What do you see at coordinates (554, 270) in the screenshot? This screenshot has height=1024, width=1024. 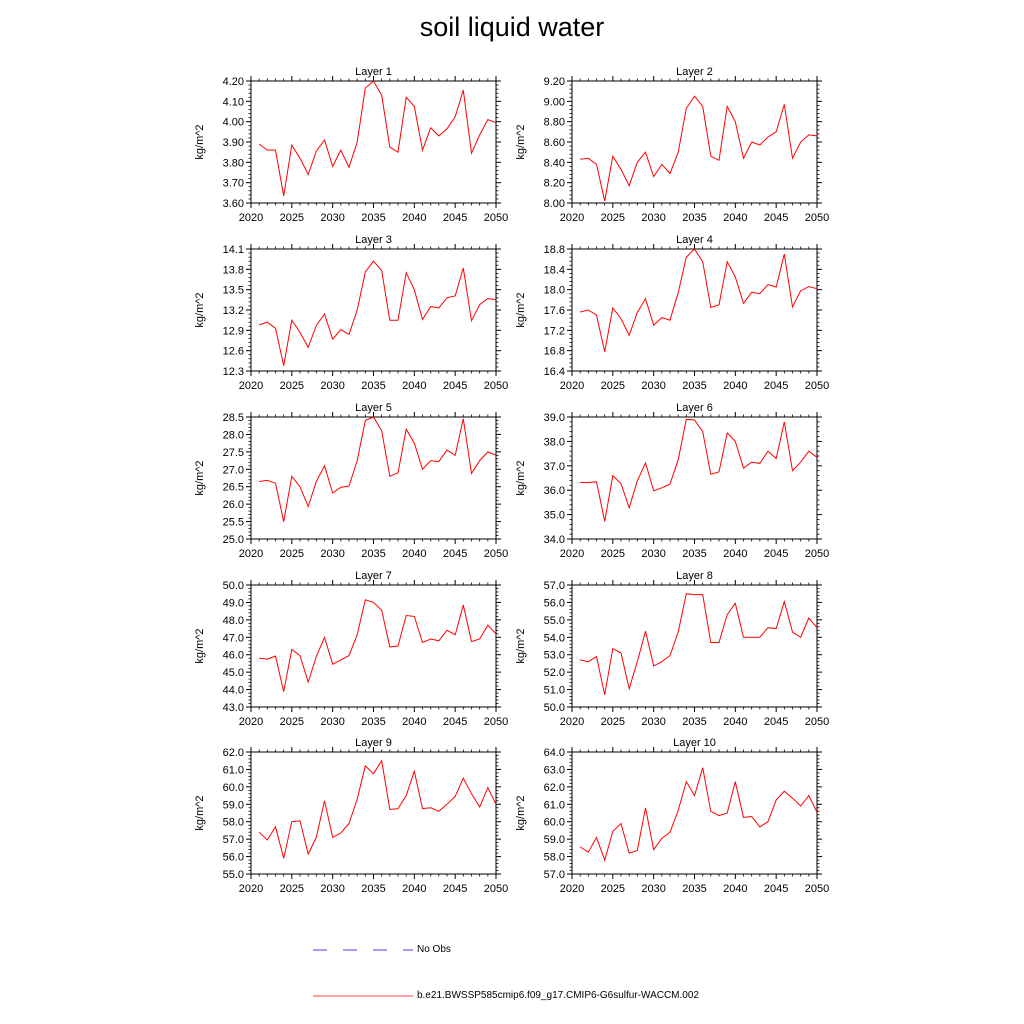 I see `y-tick-label: 18.4` at bounding box center [554, 270].